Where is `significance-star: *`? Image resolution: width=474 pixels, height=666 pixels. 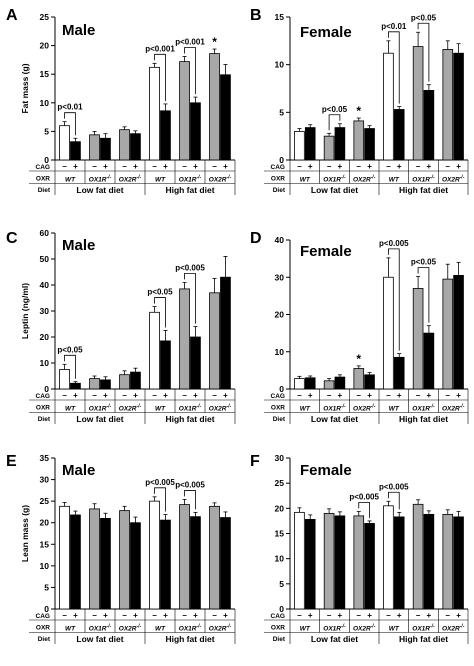
significance-star: * is located at coordinates (358, 359).